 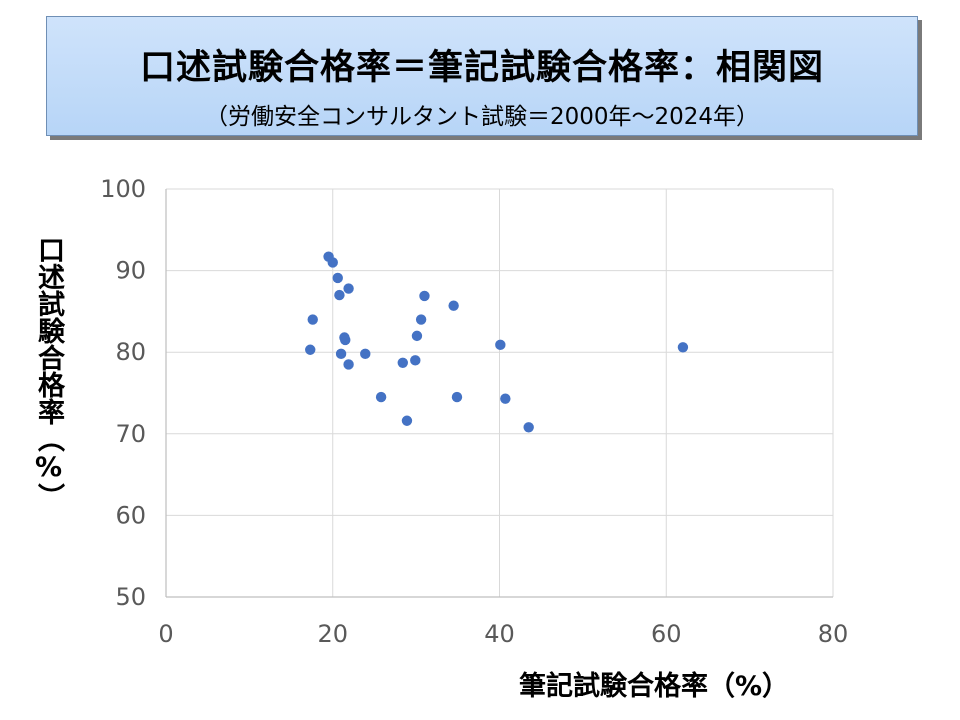 I want to click on y-tick-label: 50, so click(x=130, y=597).